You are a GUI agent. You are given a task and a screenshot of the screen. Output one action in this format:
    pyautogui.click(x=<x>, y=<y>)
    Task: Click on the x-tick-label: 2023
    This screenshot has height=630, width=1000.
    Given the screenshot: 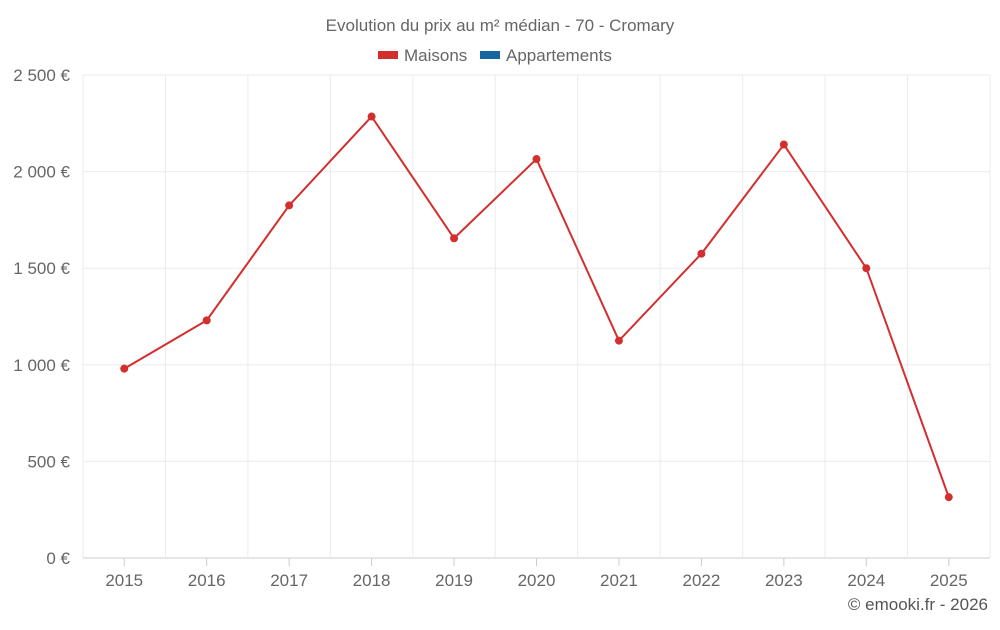 What is the action you would take?
    pyautogui.click(x=784, y=580)
    